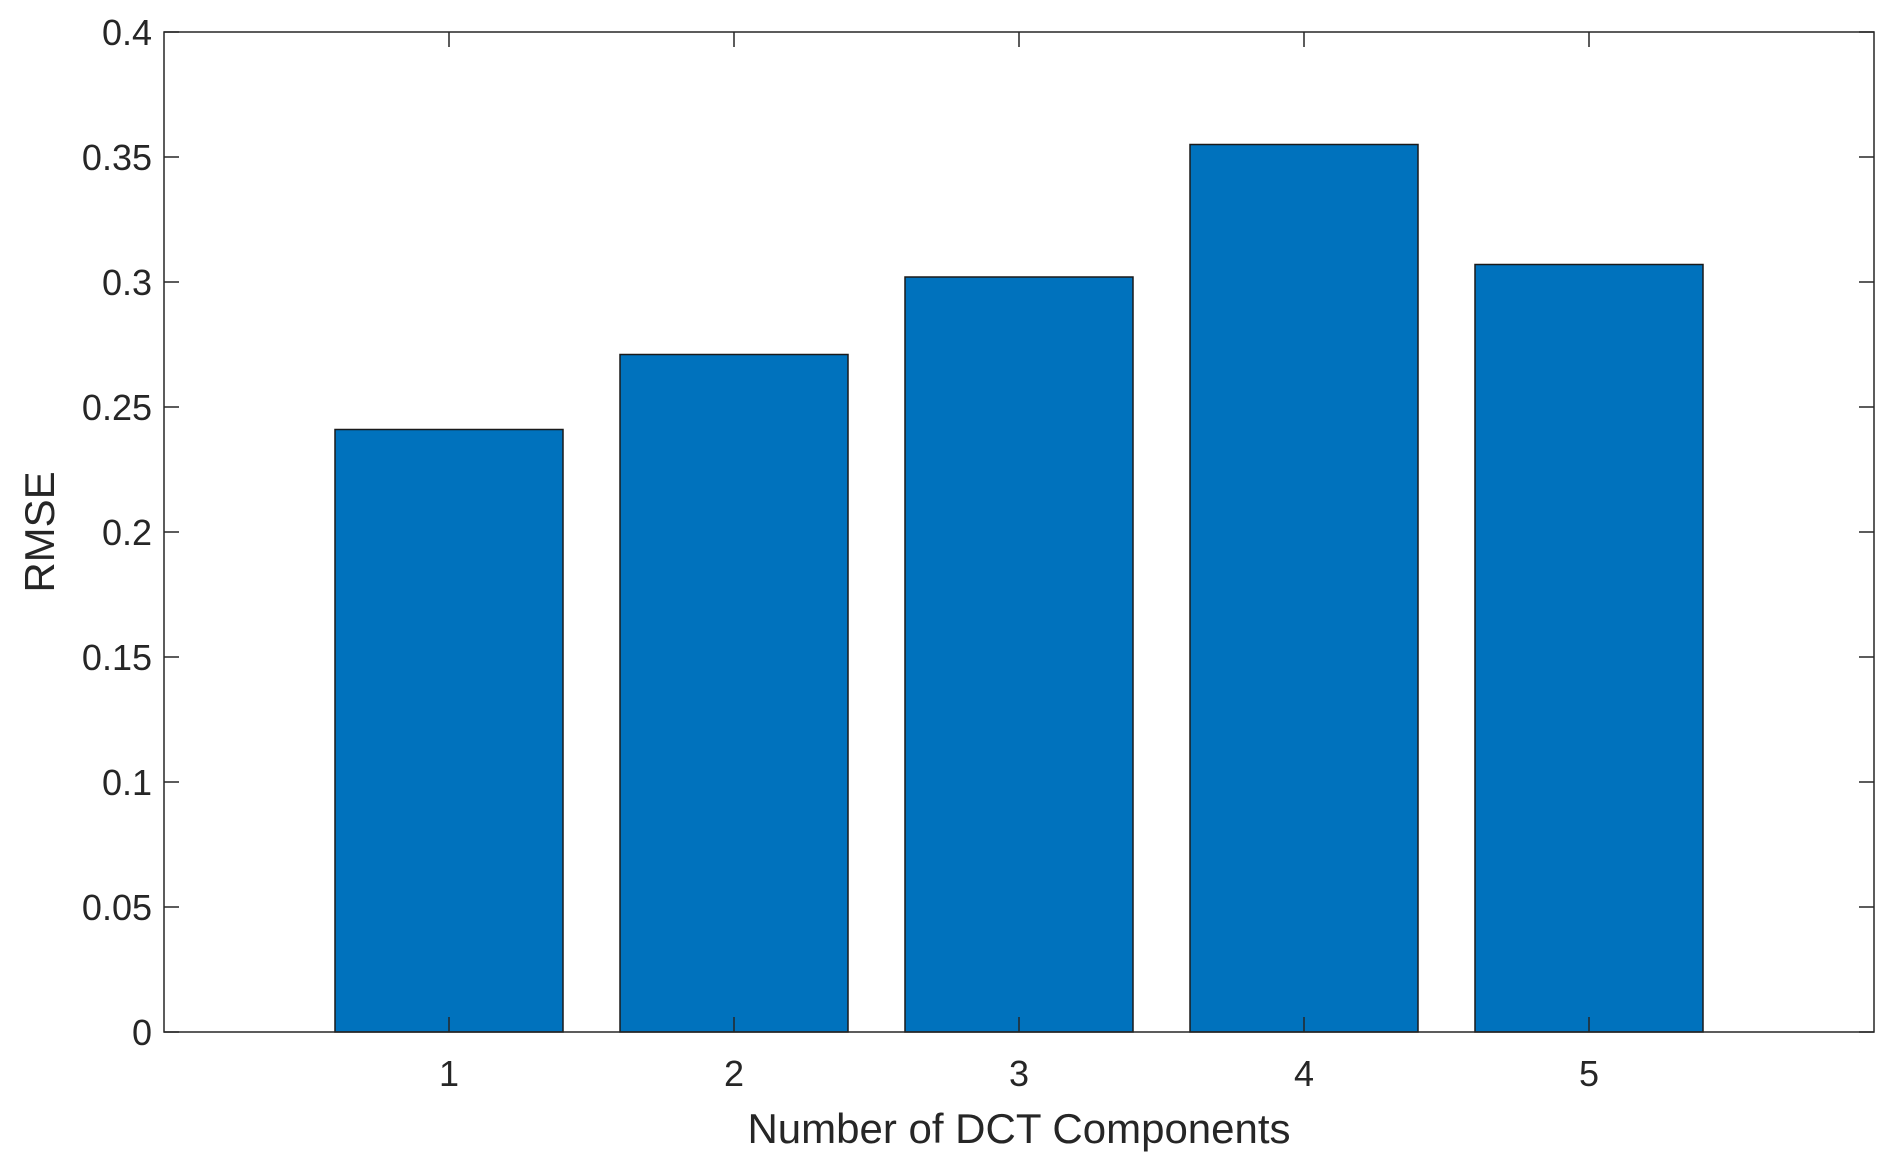 This screenshot has height=1173, width=1892. I want to click on x-tick-label-5: 5, so click(1589, 1073).